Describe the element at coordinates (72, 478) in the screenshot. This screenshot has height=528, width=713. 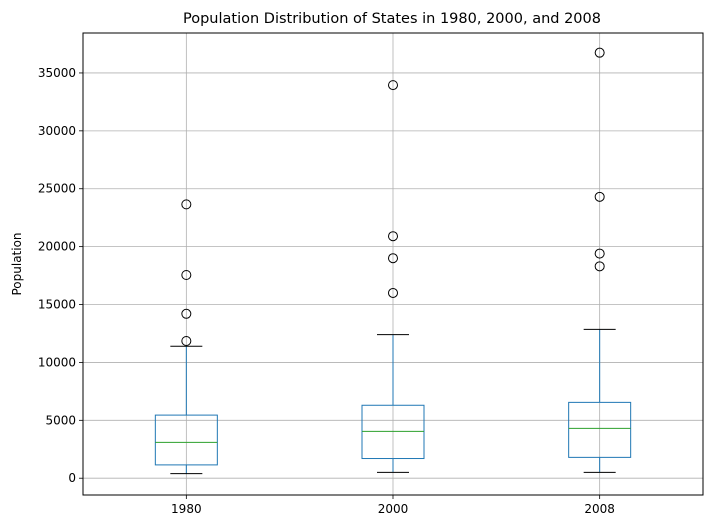
I see `y-tick-label: 0` at that location.